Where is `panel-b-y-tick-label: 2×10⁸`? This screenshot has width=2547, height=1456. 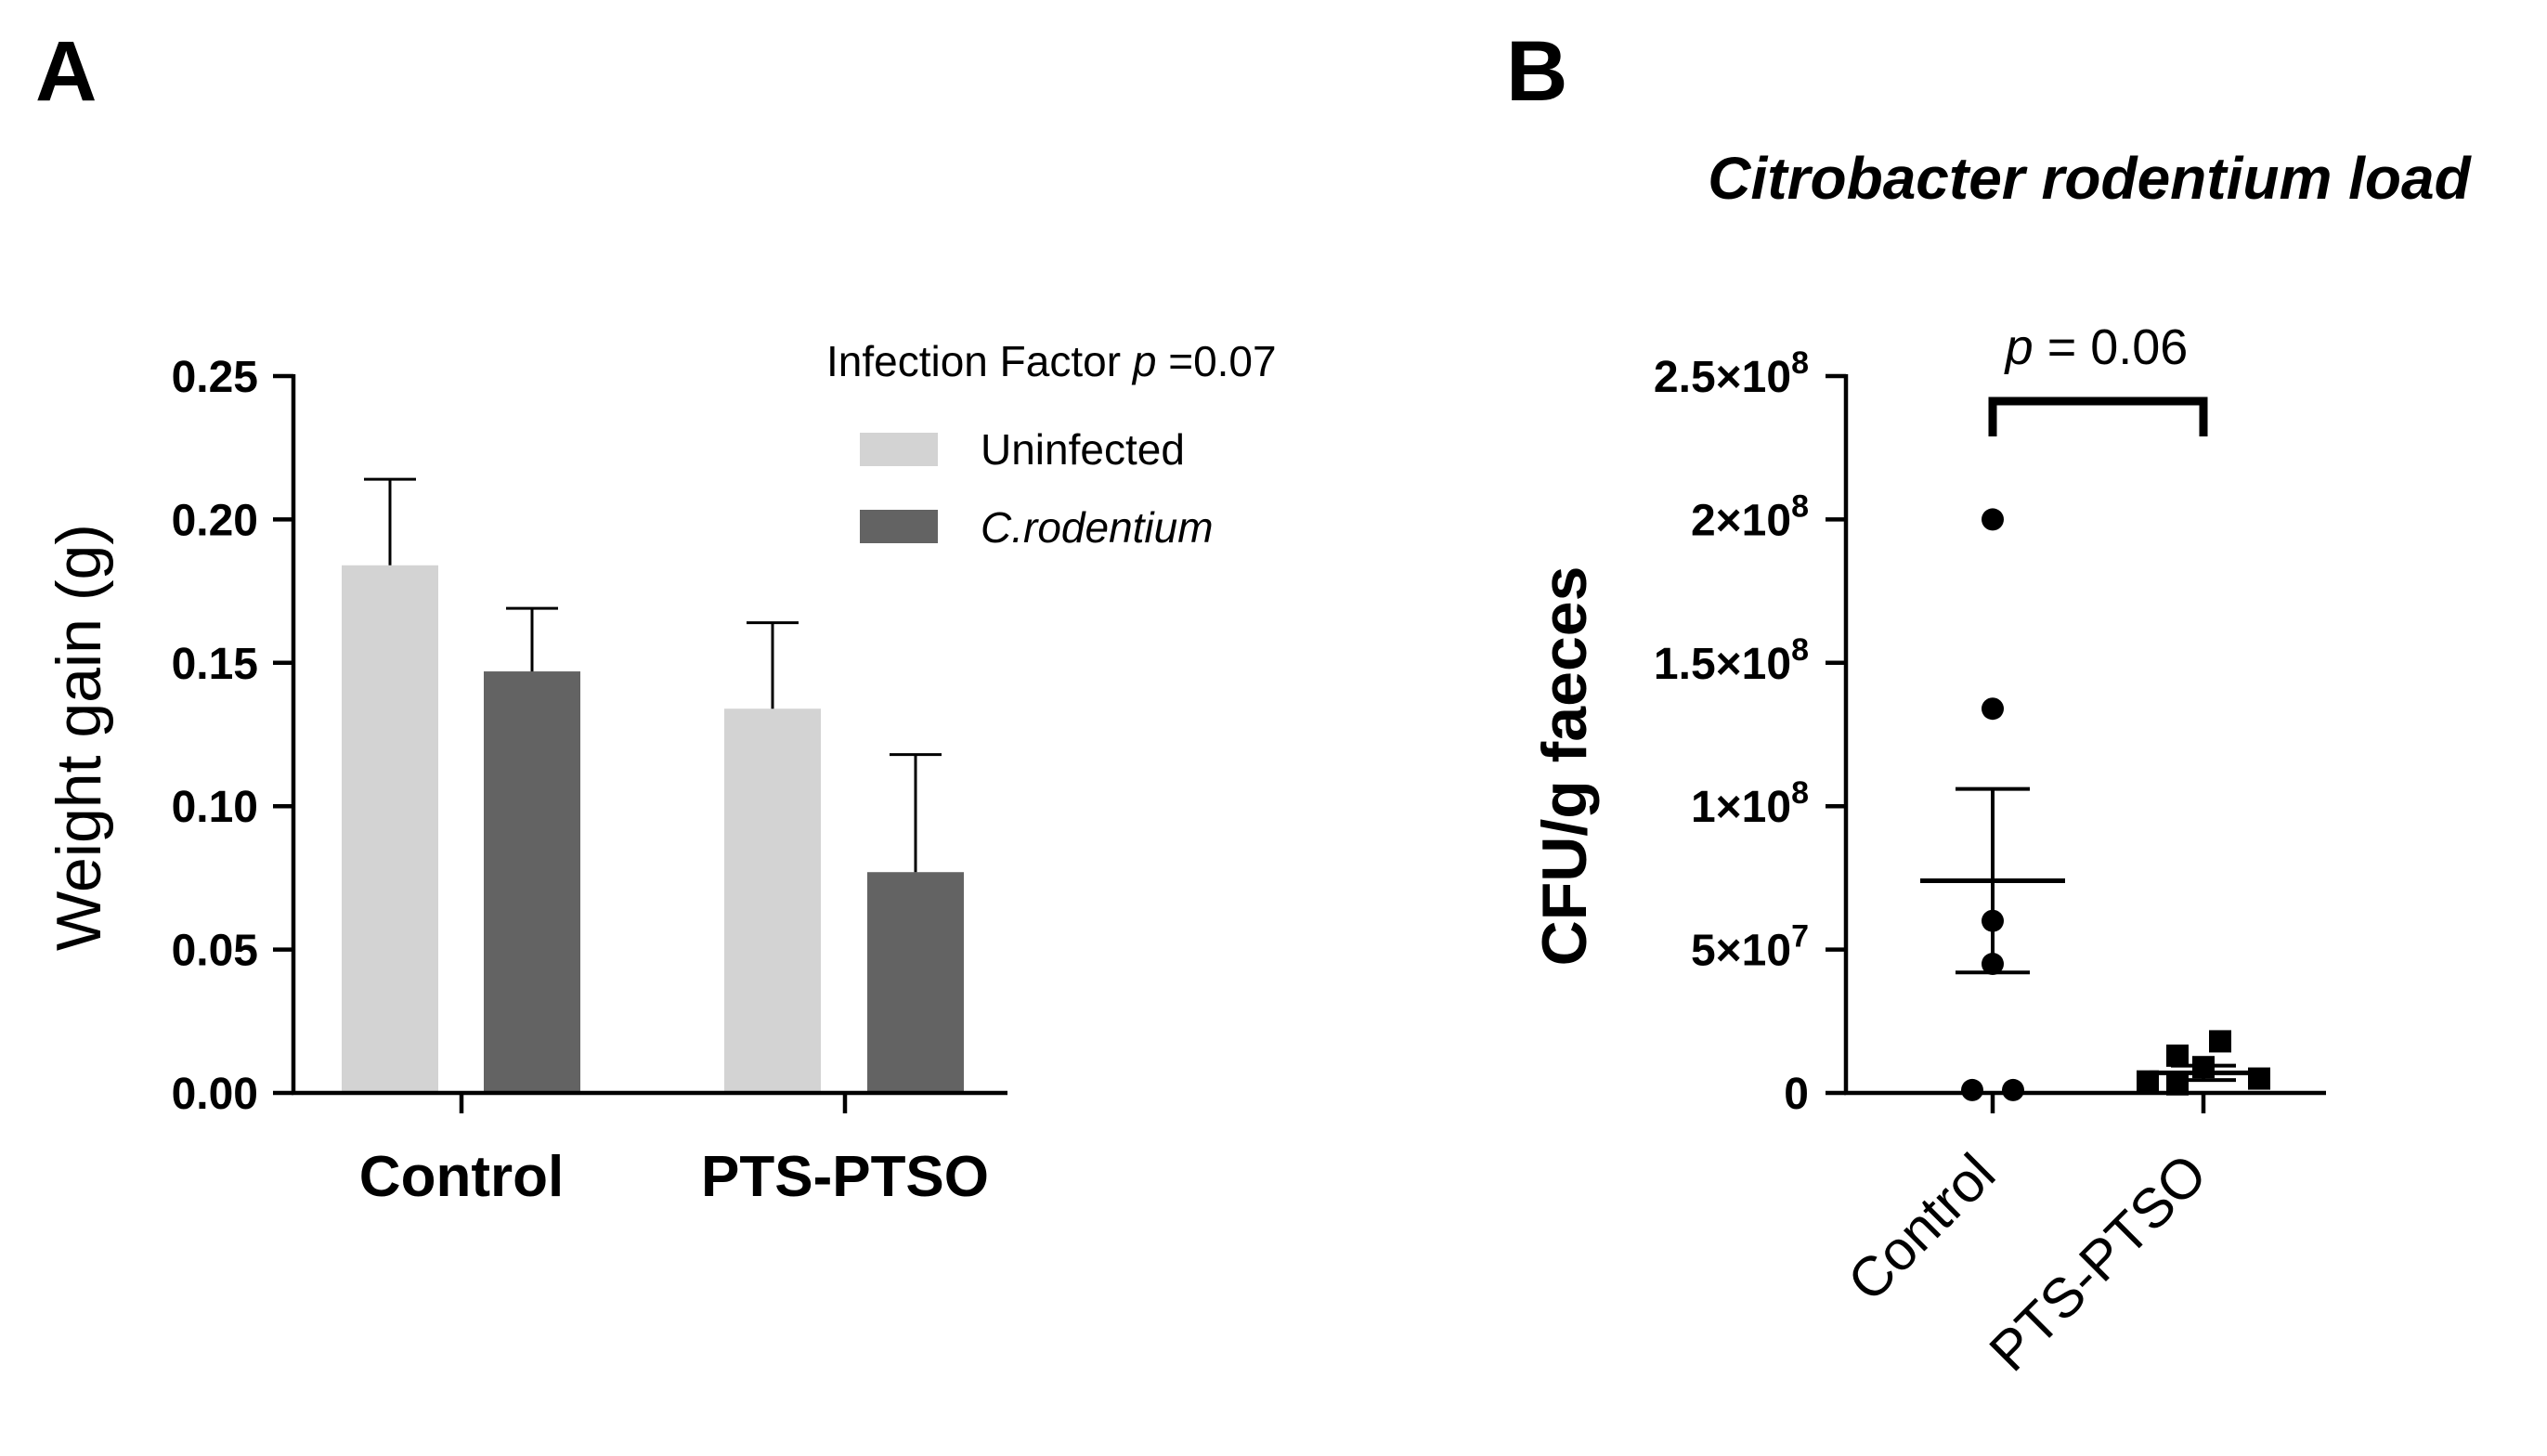 panel-b-y-tick-label: 2×10⁸ is located at coordinates (1750, 516).